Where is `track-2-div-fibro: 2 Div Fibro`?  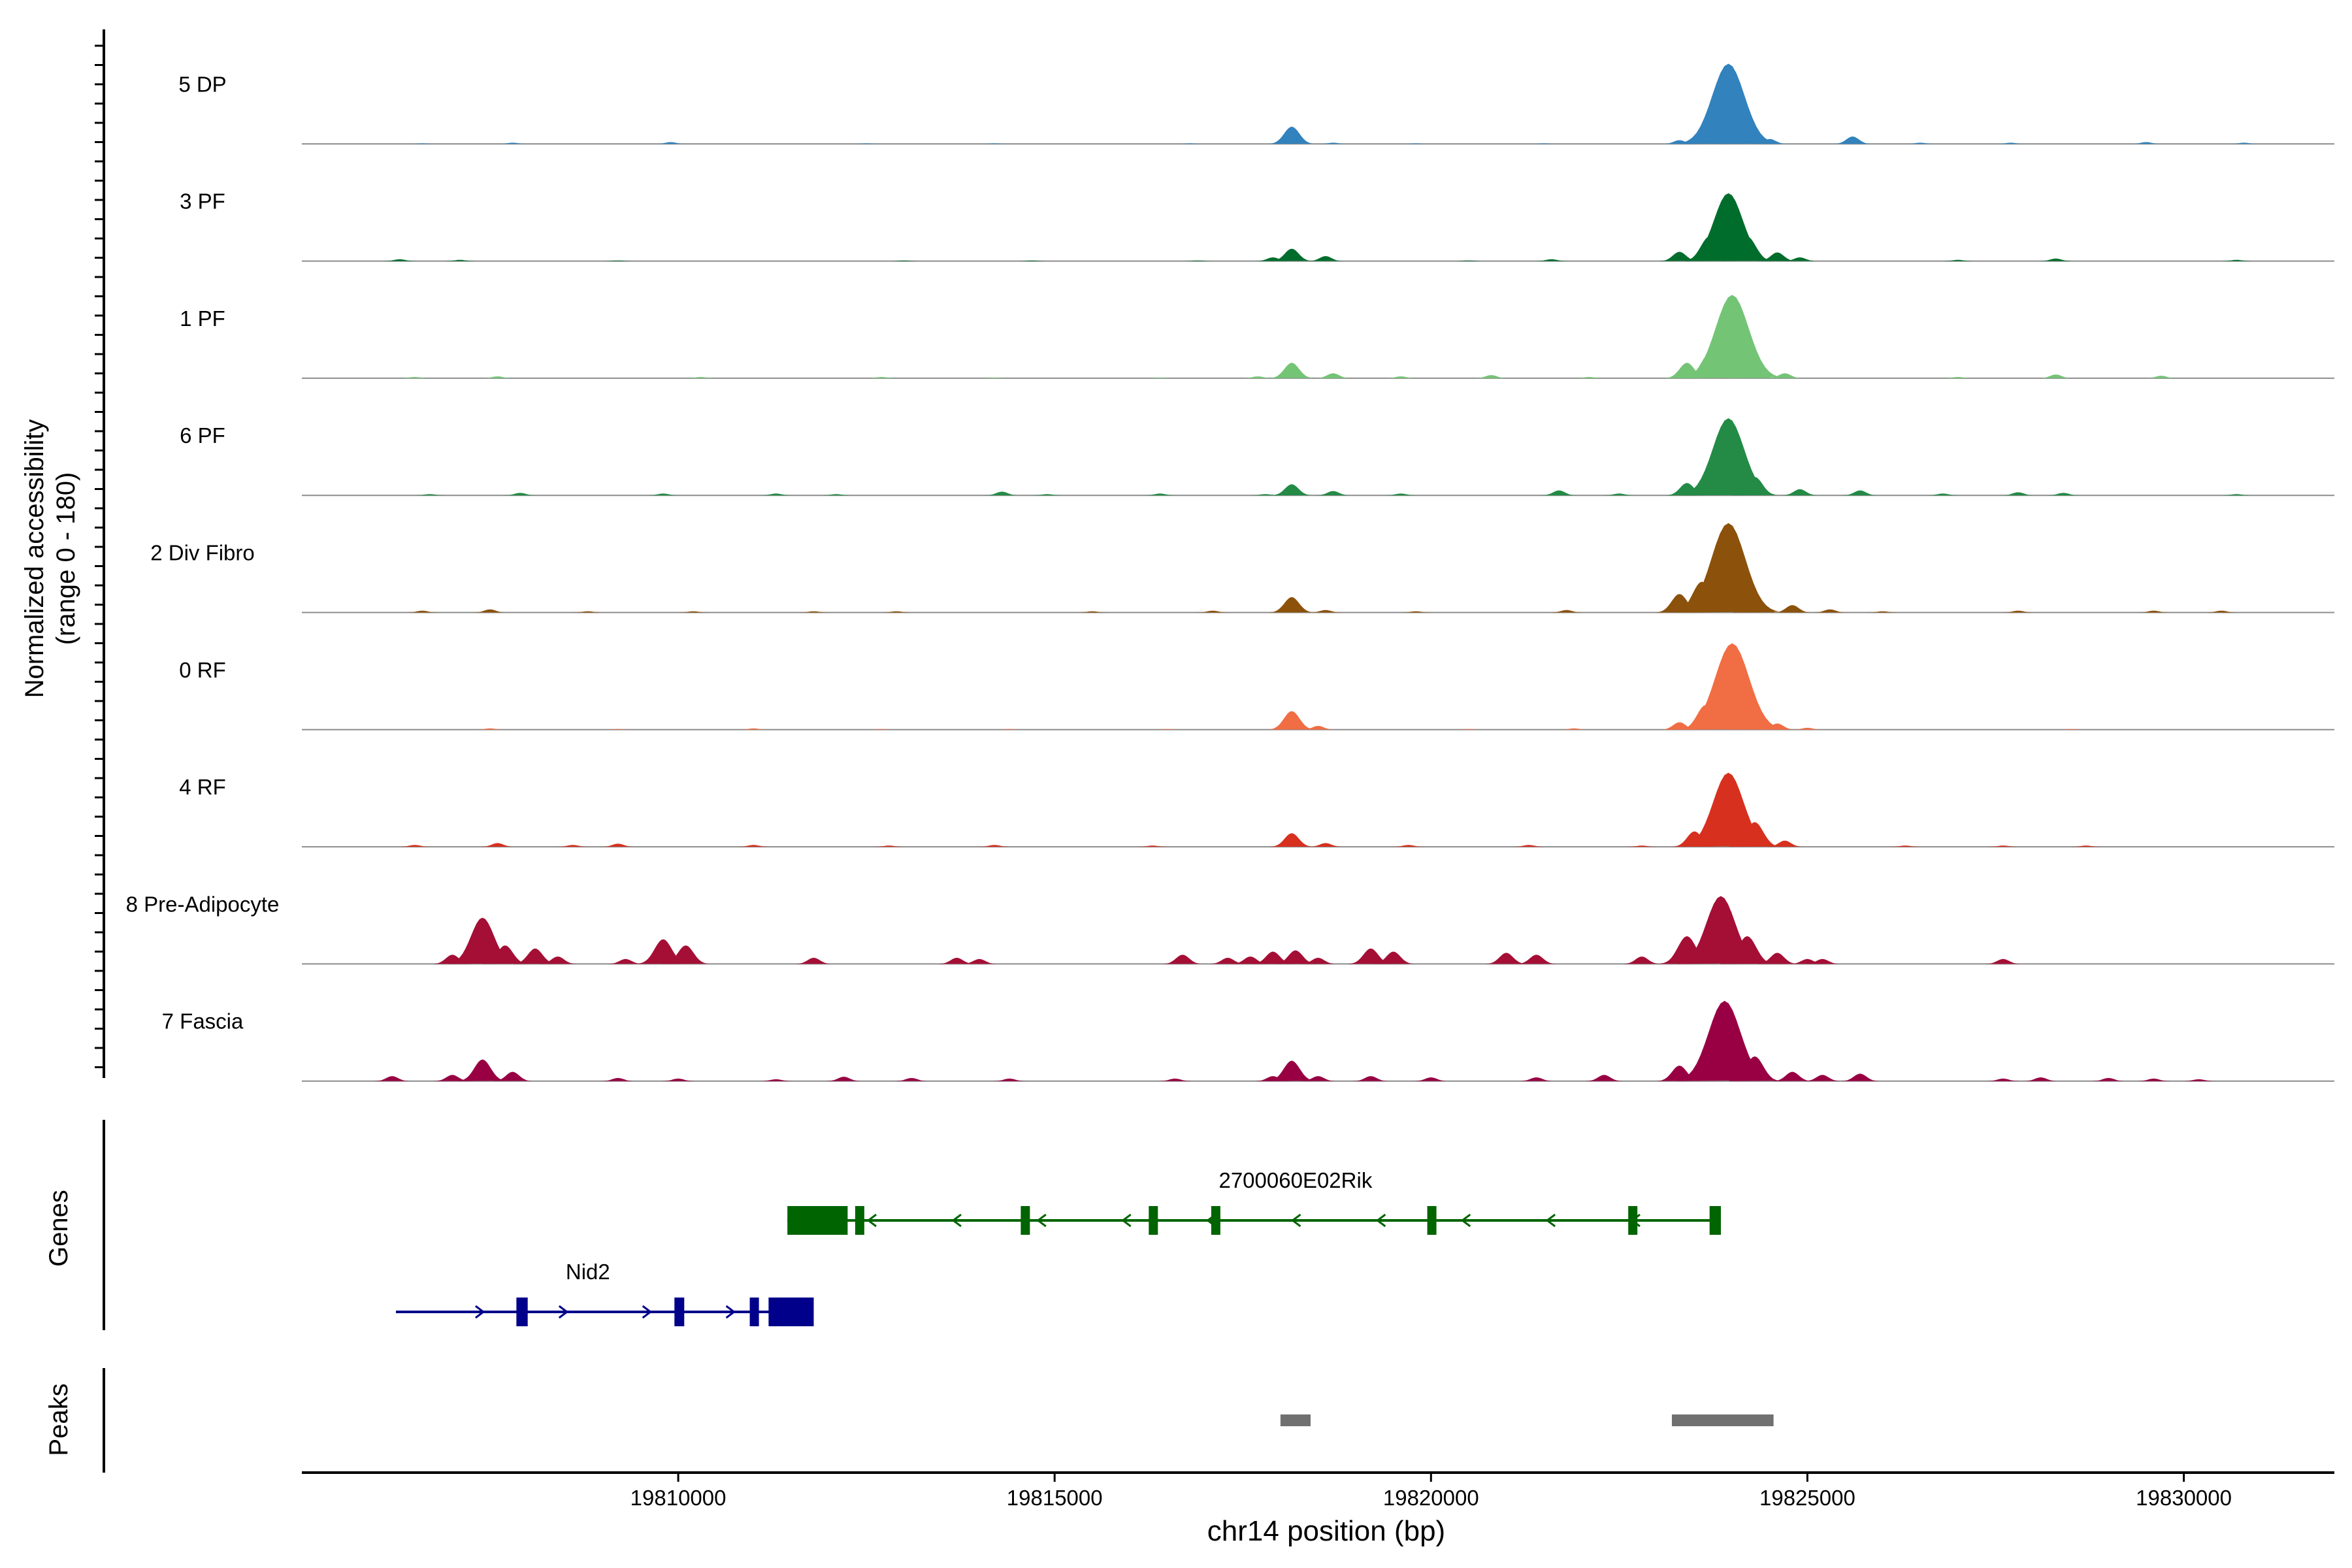
track-2-div-fibro: 2 Div Fibro is located at coordinates (1242, 568).